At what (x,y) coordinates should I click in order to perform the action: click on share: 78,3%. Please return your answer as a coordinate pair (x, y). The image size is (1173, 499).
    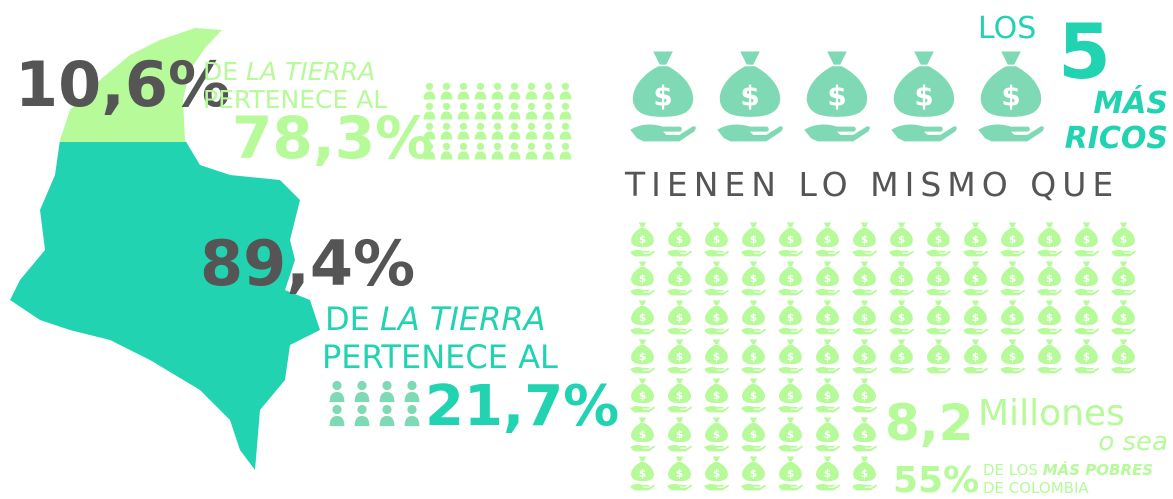
    Looking at the image, I should click on (332, 138).